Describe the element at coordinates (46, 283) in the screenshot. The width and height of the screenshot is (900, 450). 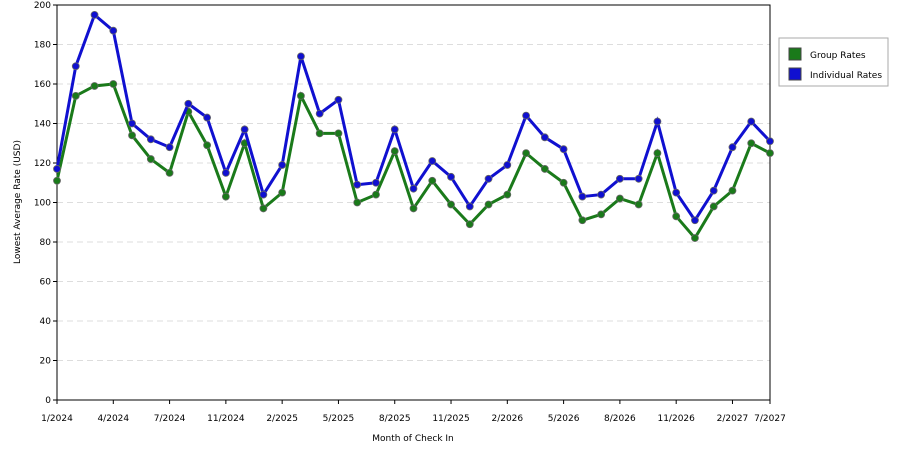
I see `y-tick-label: 60` at that location.